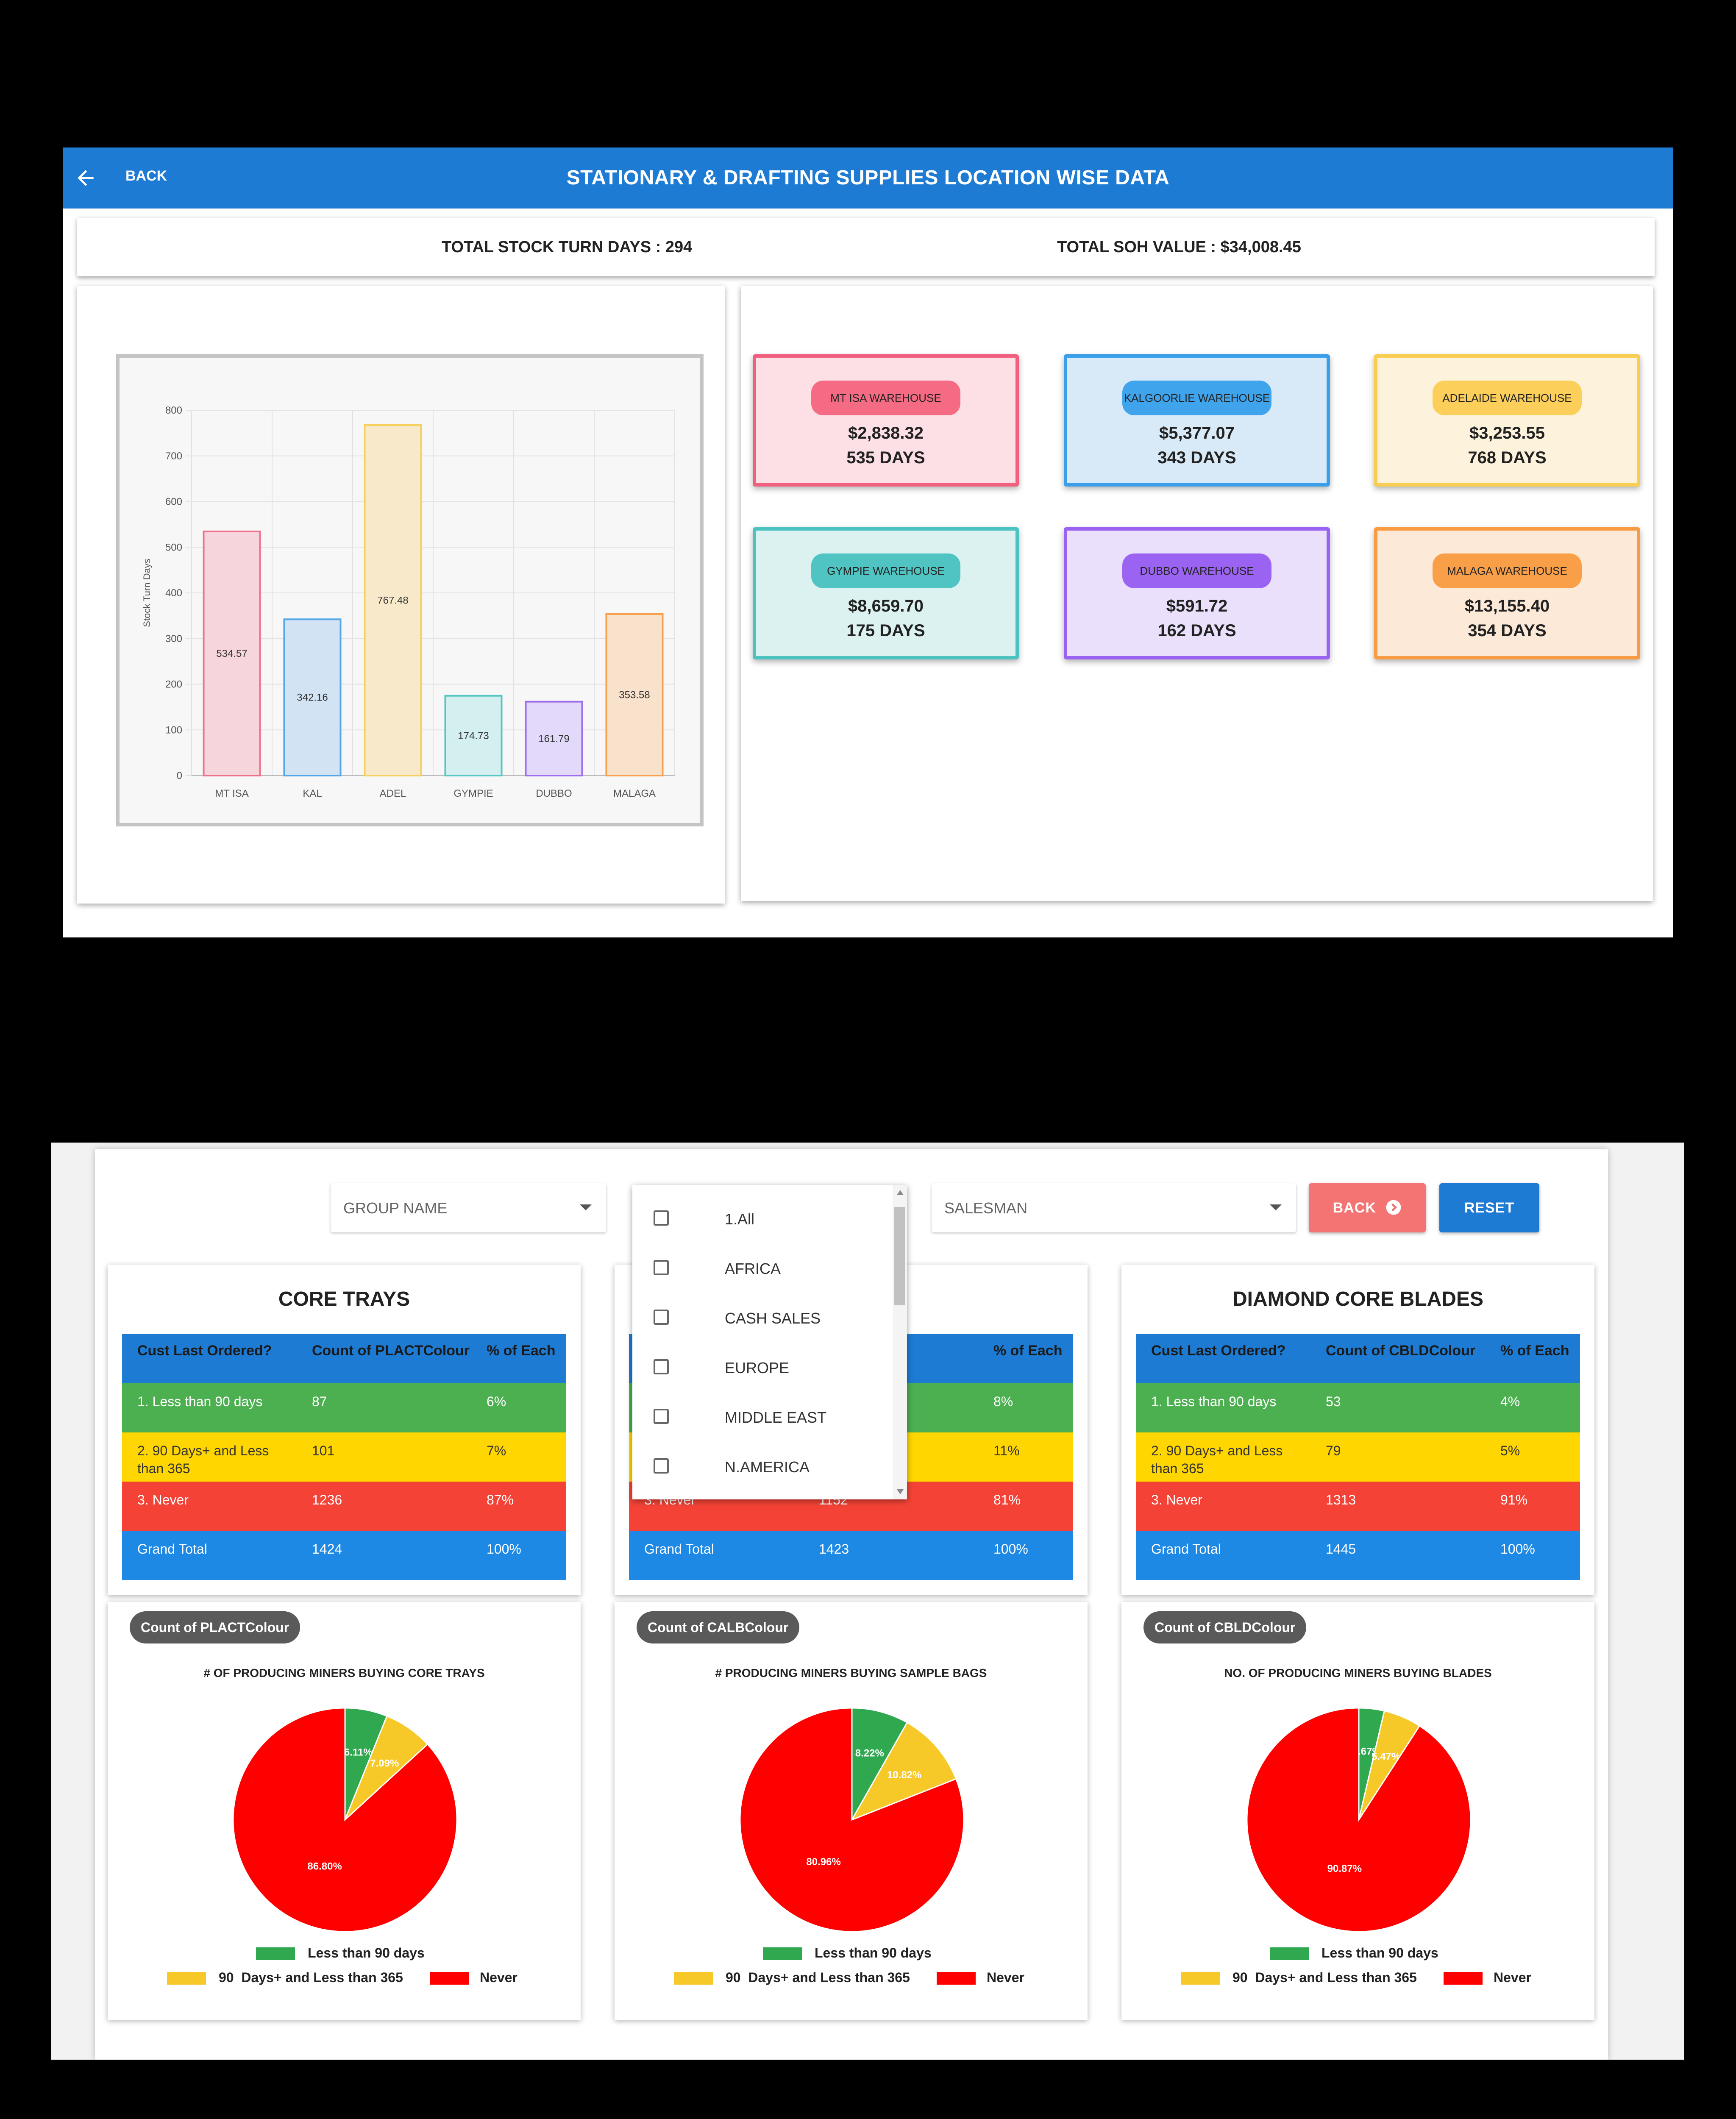  What do you see at coordinates (900, 1256) in the screenshot?
I see `scrollbar-thumb` at bounding box center [900, 1256].